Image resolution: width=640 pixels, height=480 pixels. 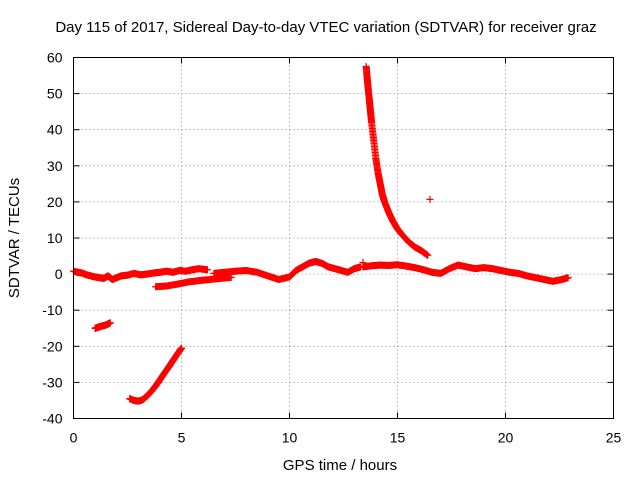 I want to click on x-tick-label: 25, so click(x=614, y=438).